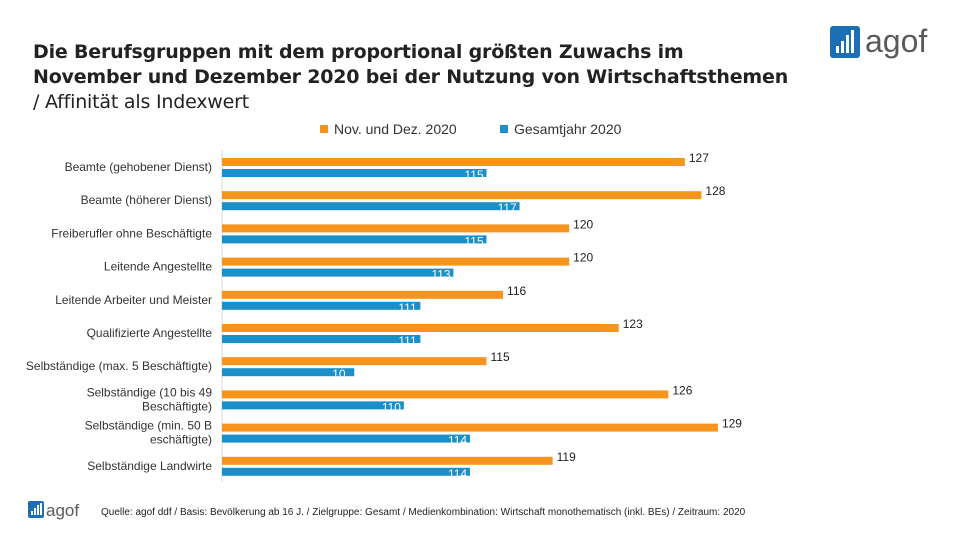 The height and width of the screenshot is (540, 960). I want to click on agof-logo-small: agof, so click(53, 510).